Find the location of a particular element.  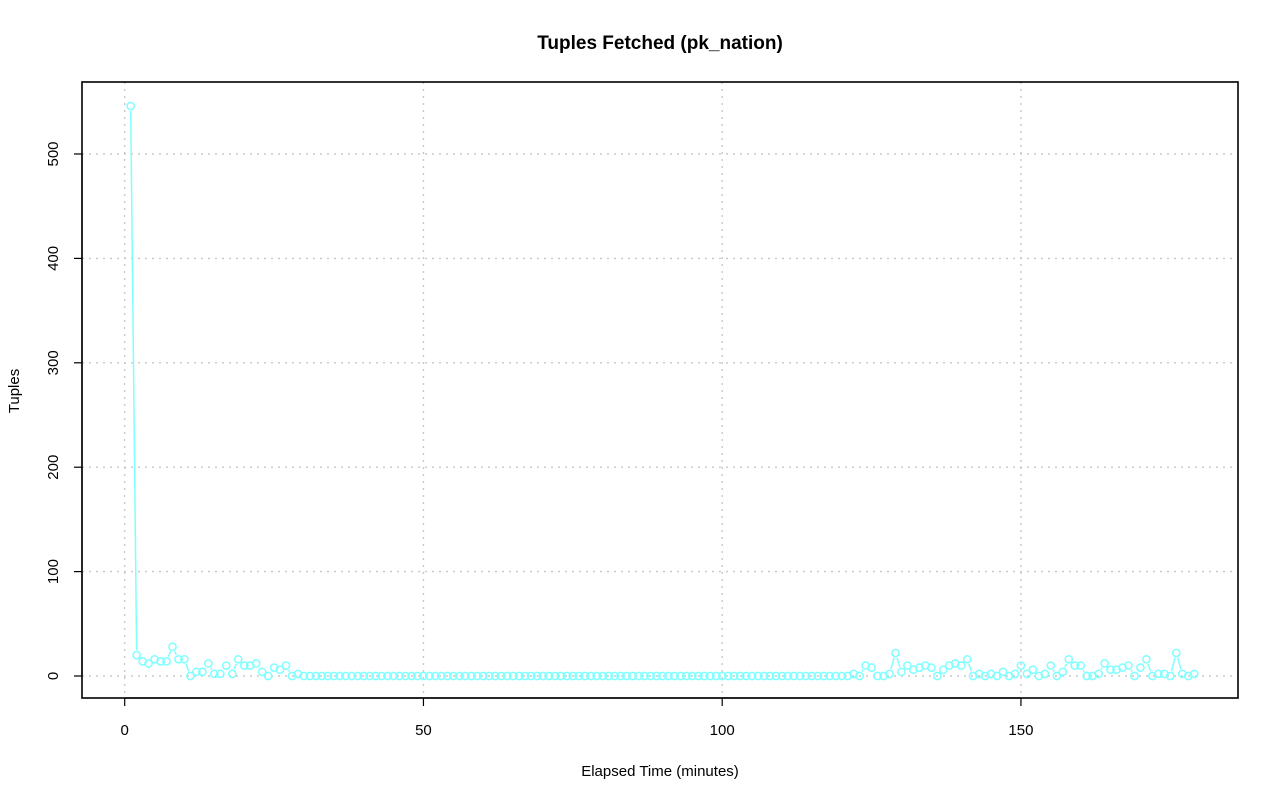

y-tick-label: 200 is located at coordinates (53, 467).